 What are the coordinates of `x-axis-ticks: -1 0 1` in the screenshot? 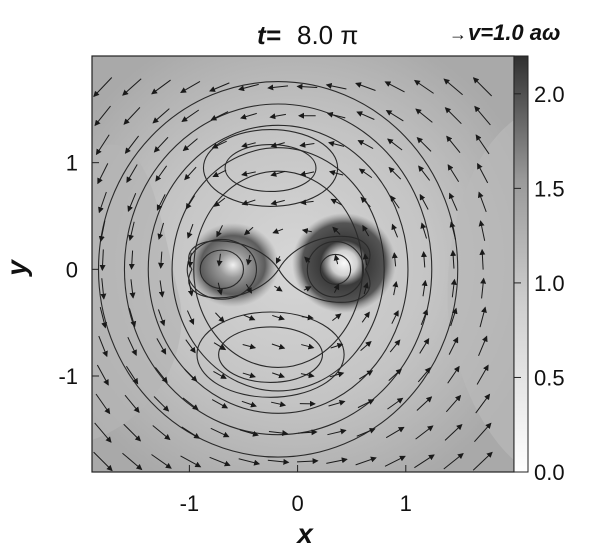 It's located at (296, 490).